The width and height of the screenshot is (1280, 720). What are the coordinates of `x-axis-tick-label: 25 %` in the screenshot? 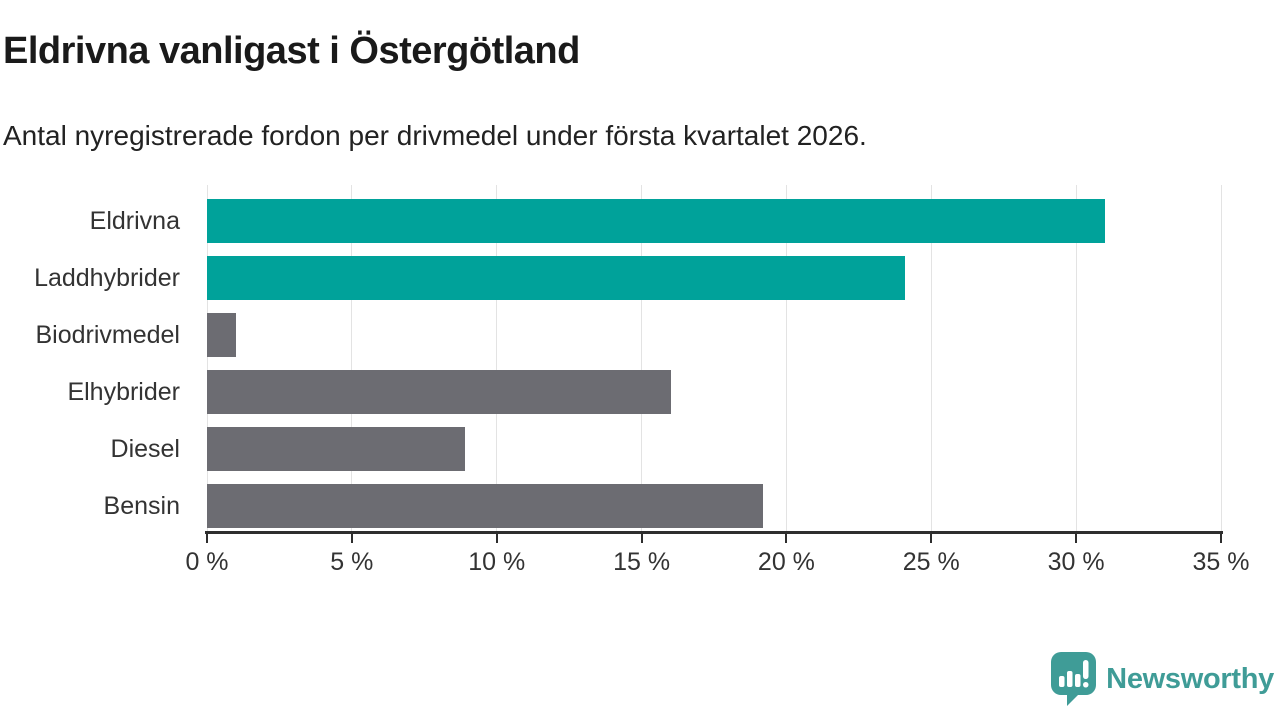 It's located at (931, 562).